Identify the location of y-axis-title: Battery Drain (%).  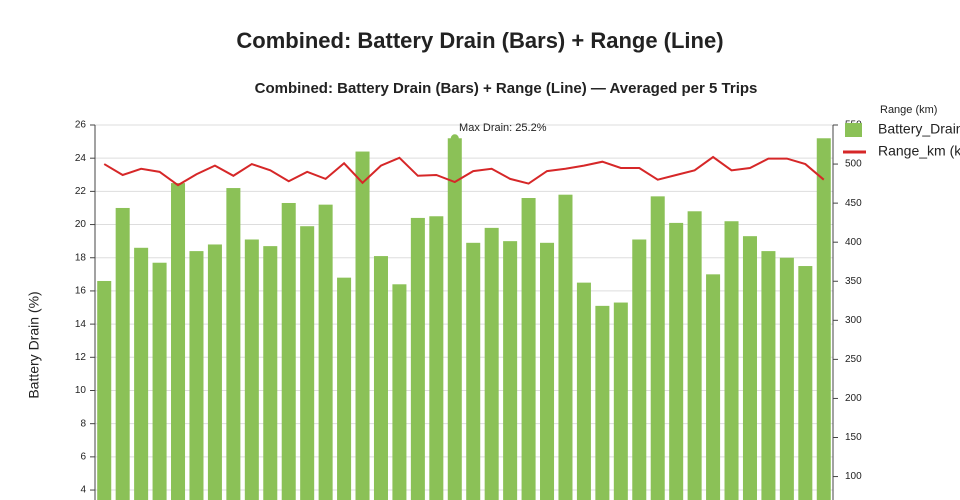
(34, 344).